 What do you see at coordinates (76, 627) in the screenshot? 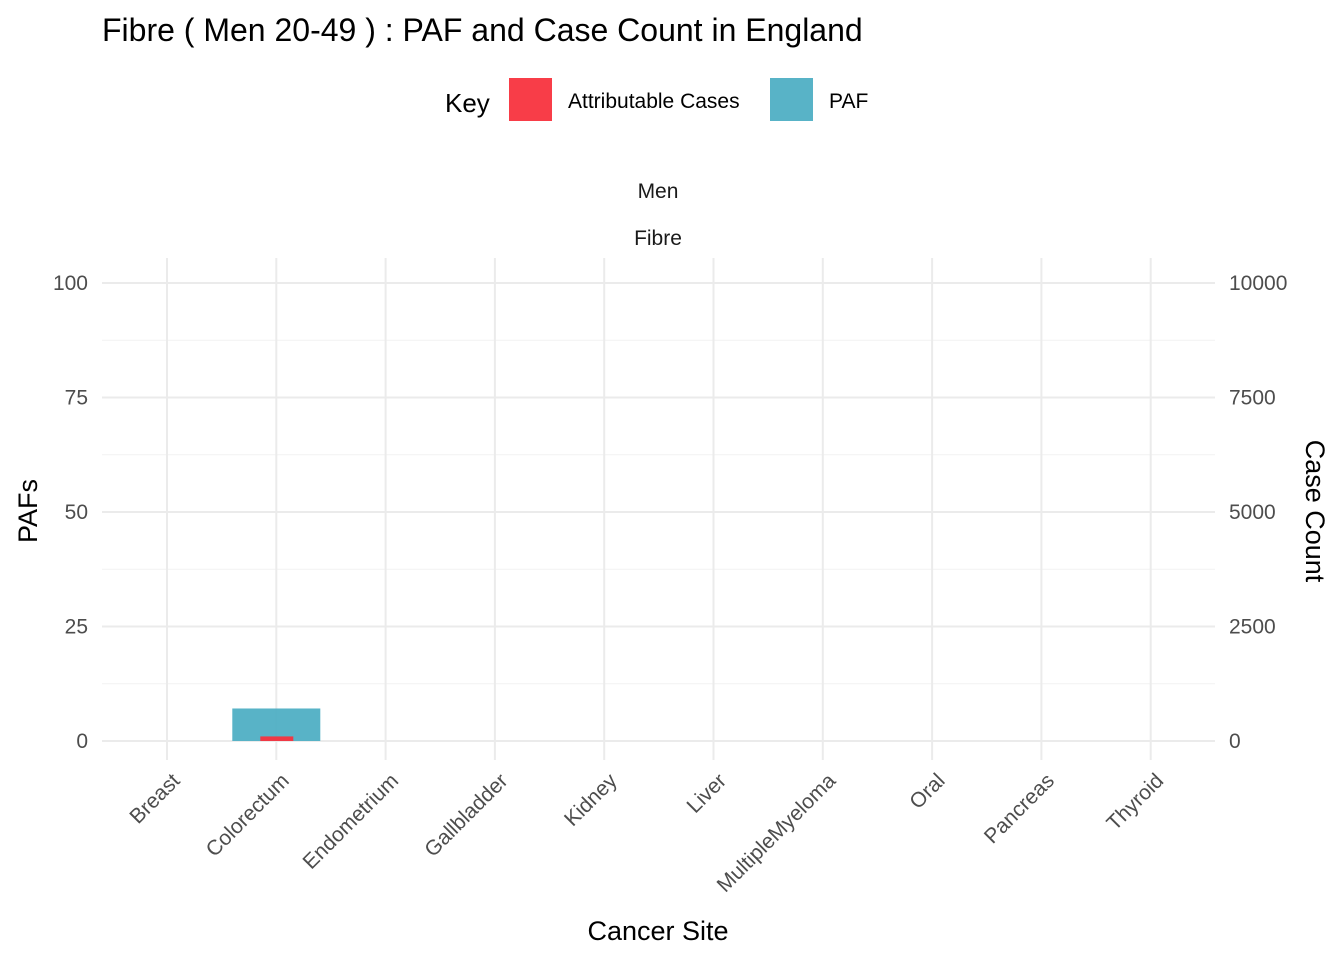
I see `y-tick-label: 25` at bounding box center [76, 627].